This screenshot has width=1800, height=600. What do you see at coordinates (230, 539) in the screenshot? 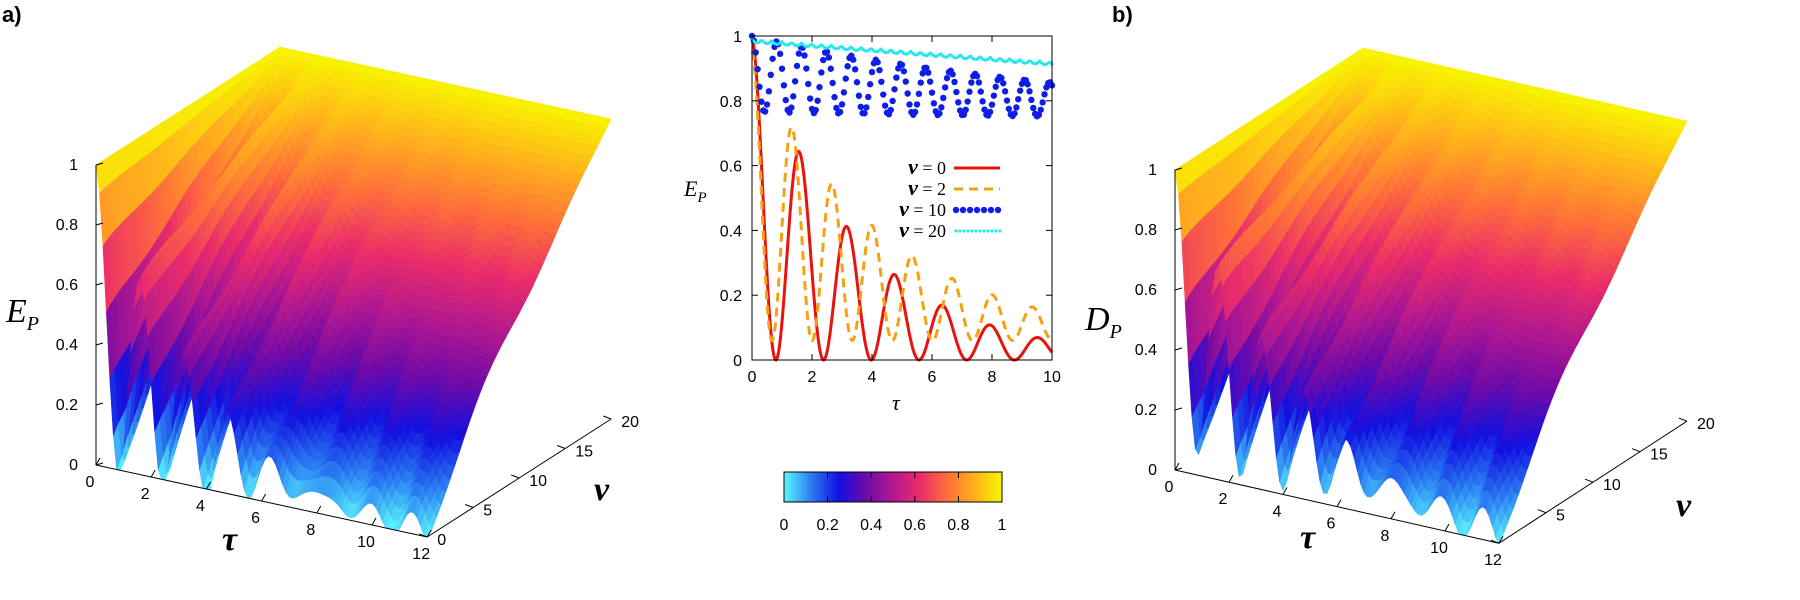
I see `panel-a-x-label: τ` at bounding box center [230, 539].